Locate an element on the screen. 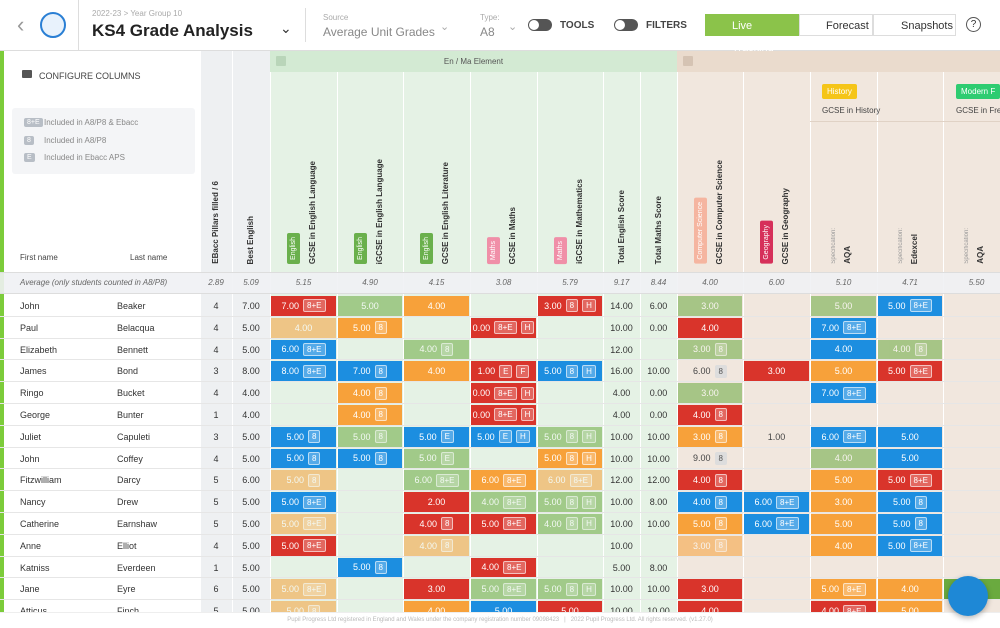 The height and width of the screenshot is (628, 1000). chat-button is located at coordinates (968, 596).